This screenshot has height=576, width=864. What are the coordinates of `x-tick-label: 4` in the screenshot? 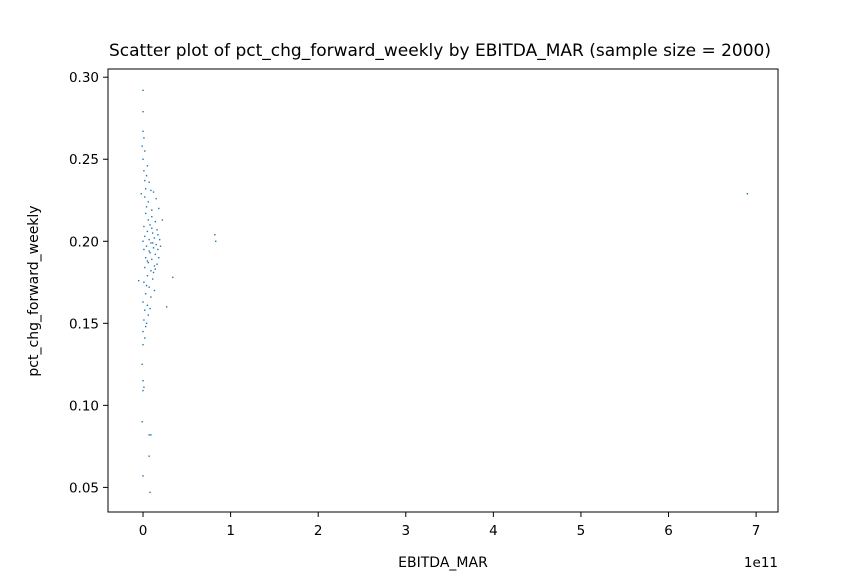 It's located at (493, 531).